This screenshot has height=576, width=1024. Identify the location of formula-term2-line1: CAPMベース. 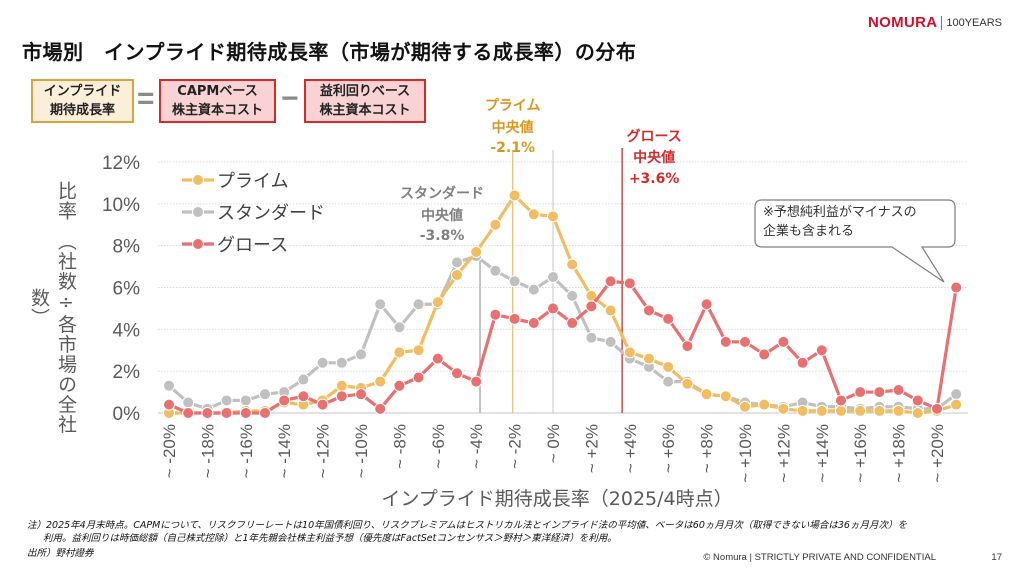
(217, 91).